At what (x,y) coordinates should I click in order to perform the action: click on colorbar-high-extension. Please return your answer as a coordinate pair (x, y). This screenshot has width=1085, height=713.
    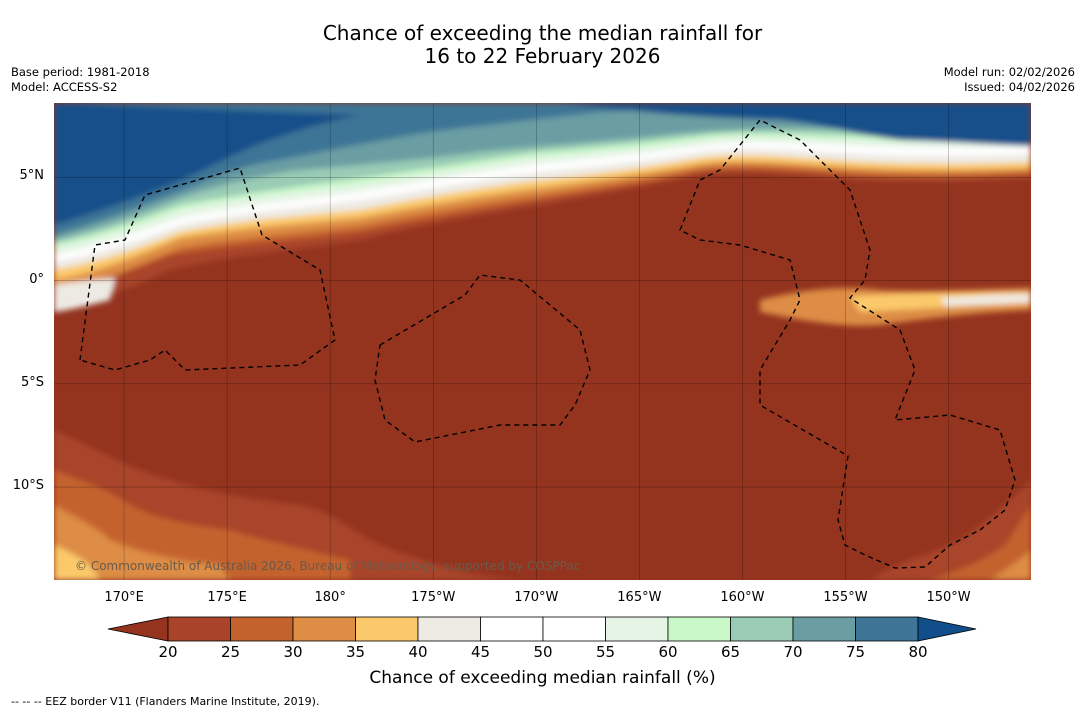
    Looking at the image, I should click on (947, 629).